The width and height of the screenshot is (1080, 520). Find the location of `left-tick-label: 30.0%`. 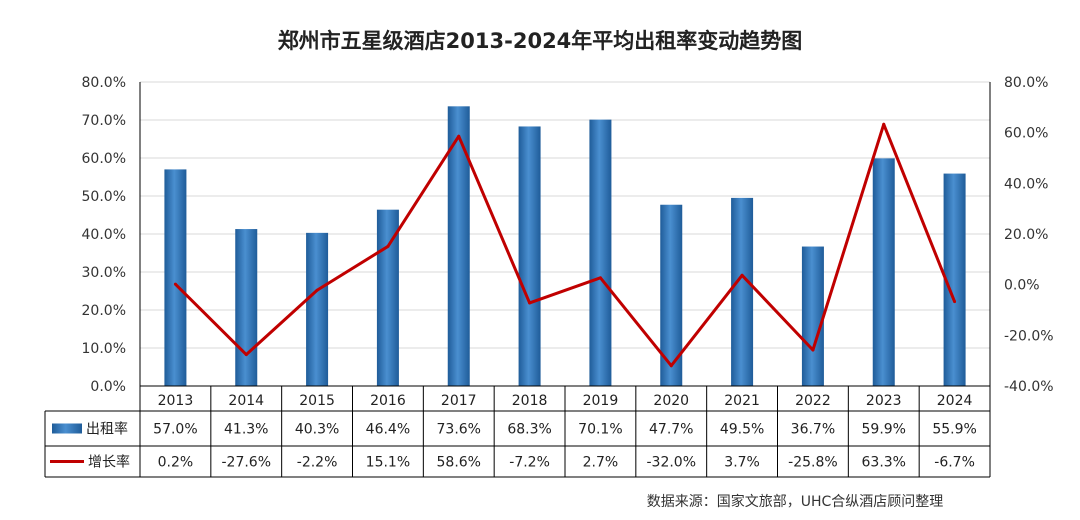

left-tick-label: 30.0% is located at coordinates (104, 273).